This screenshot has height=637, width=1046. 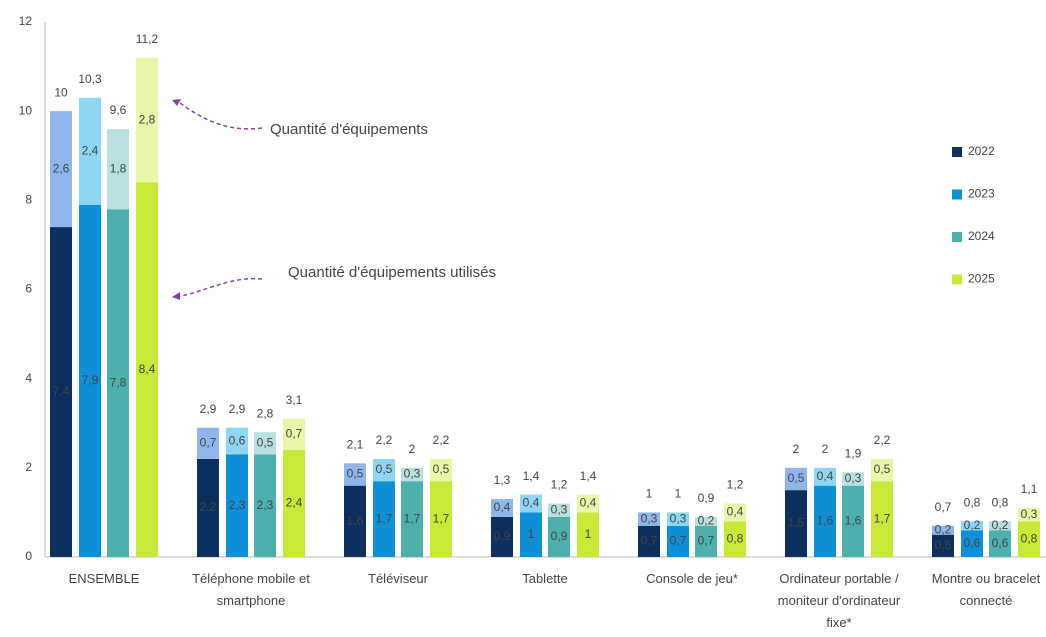 I want to click on data-label: 1,7, so click(x=882, y=518).